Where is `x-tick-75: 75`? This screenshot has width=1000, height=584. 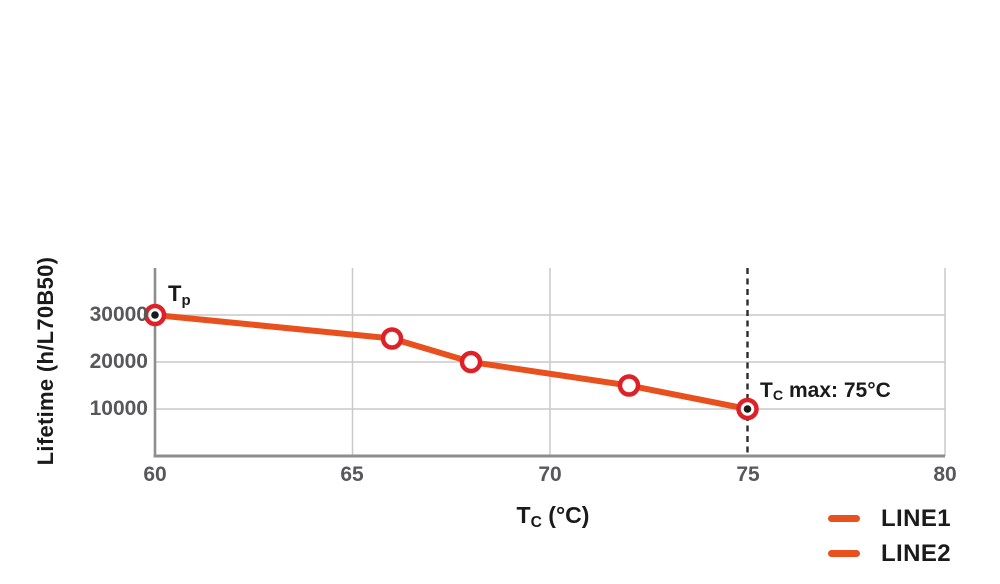
x-tick-75: 75 is located at coordinates (748, 474).